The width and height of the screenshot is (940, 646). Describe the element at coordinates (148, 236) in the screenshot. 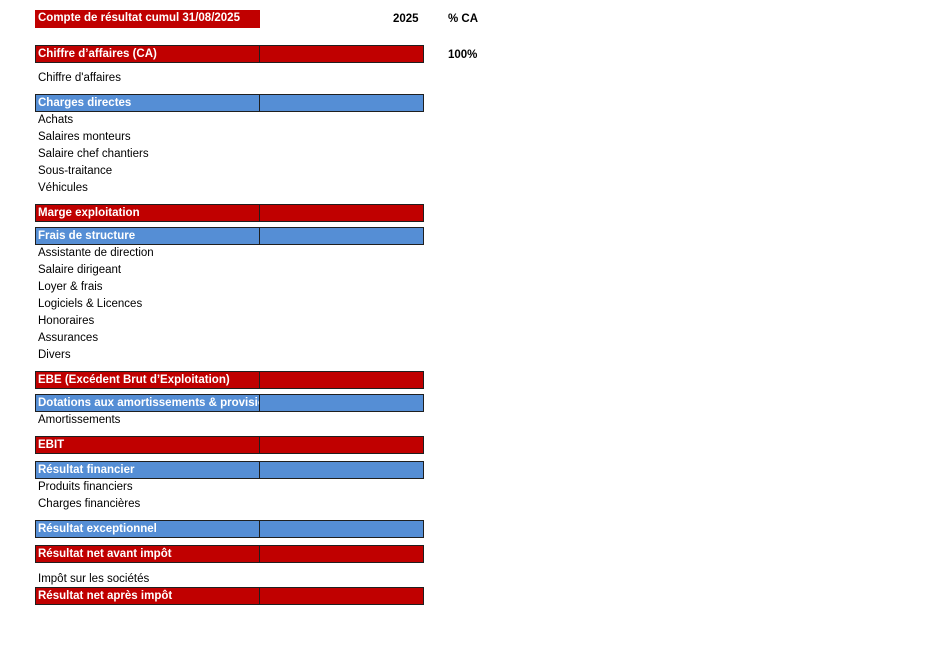

I see `section-label: Frais de structure` at that location.